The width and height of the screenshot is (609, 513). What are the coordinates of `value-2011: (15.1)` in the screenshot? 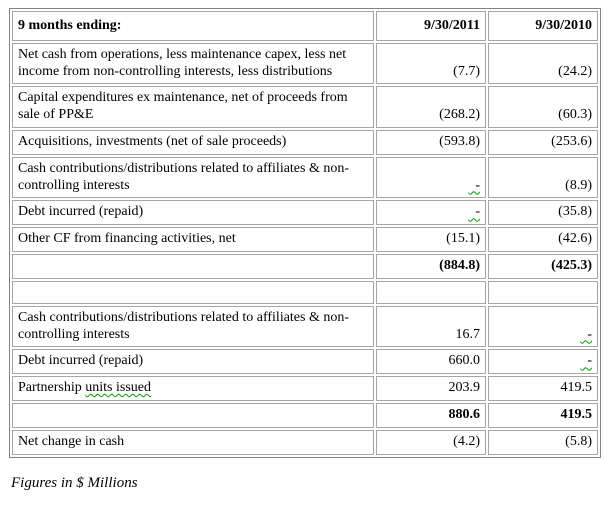 It's located at (431, 239).